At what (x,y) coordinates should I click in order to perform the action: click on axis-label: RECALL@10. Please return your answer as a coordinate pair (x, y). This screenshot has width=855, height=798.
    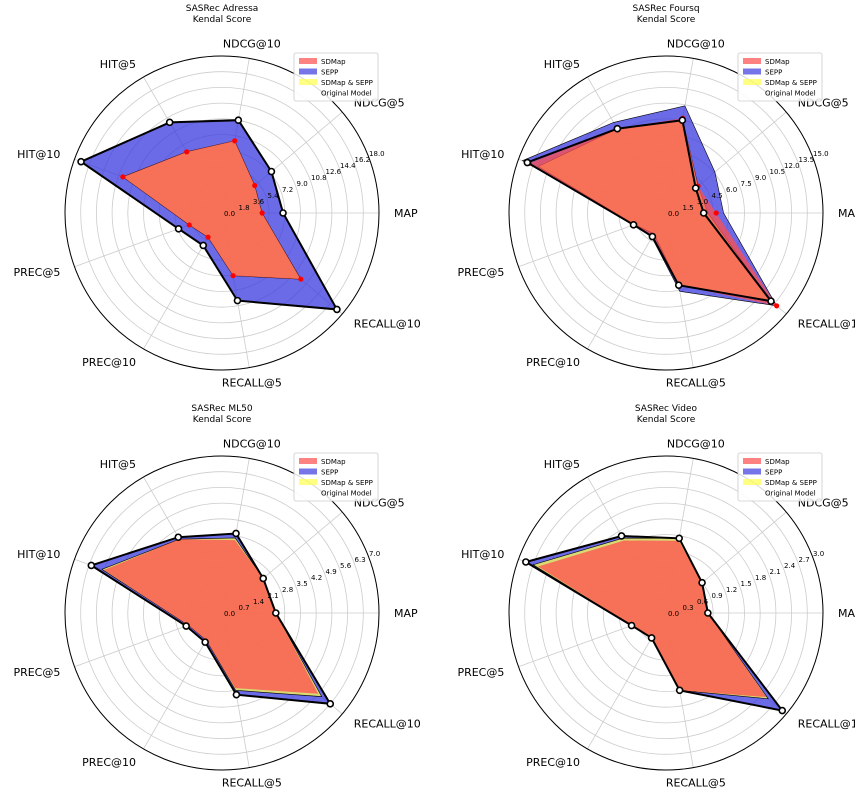
    Looking at the image, I should click on (387, 724).